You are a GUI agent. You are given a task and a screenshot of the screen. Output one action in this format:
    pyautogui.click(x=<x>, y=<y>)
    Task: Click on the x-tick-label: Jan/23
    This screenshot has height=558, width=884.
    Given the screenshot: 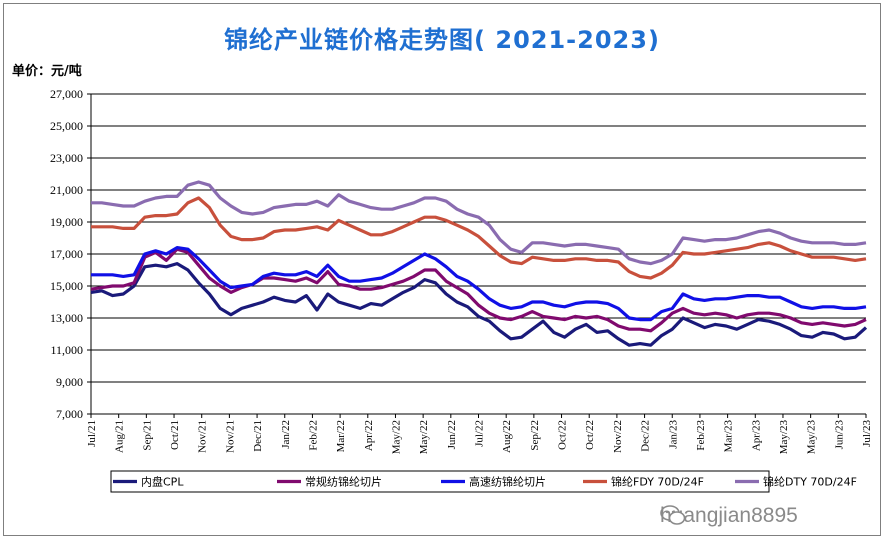 What is the action you would take?
    pyautogui.click(x=673, y=434)
    